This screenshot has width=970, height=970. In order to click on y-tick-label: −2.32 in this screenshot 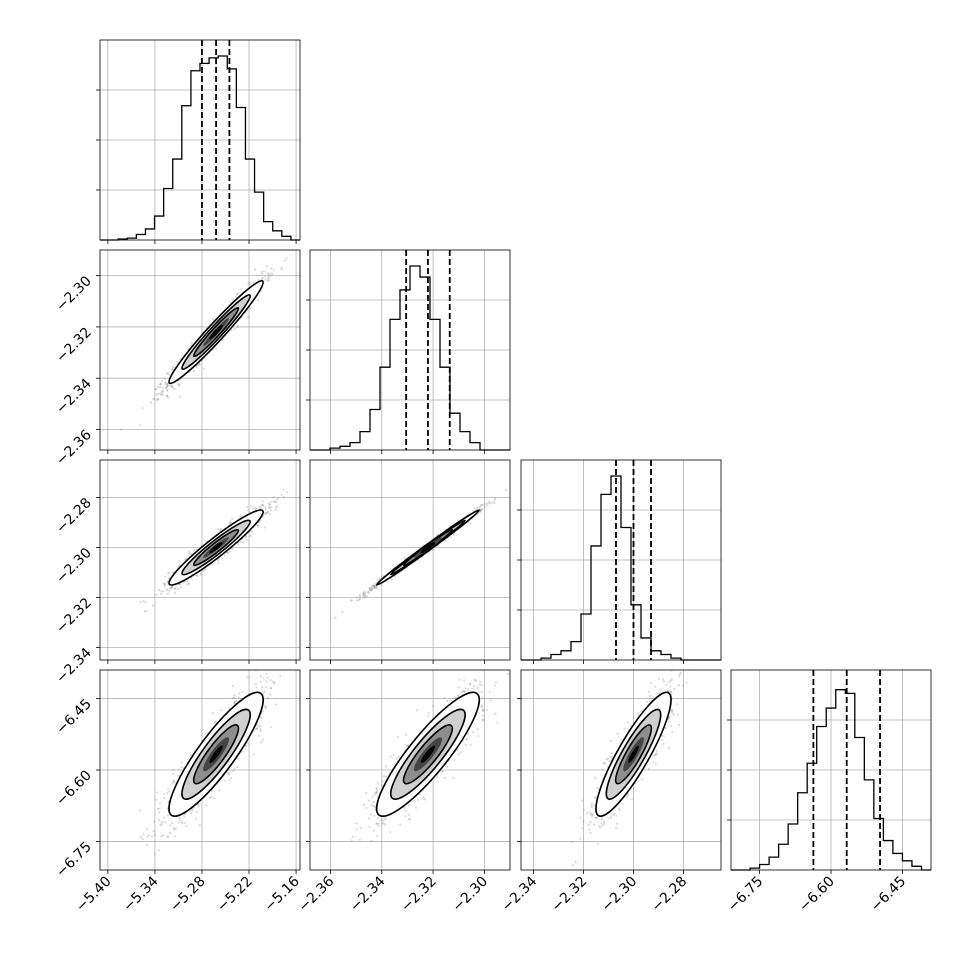, I will do `click(74, 345)`.